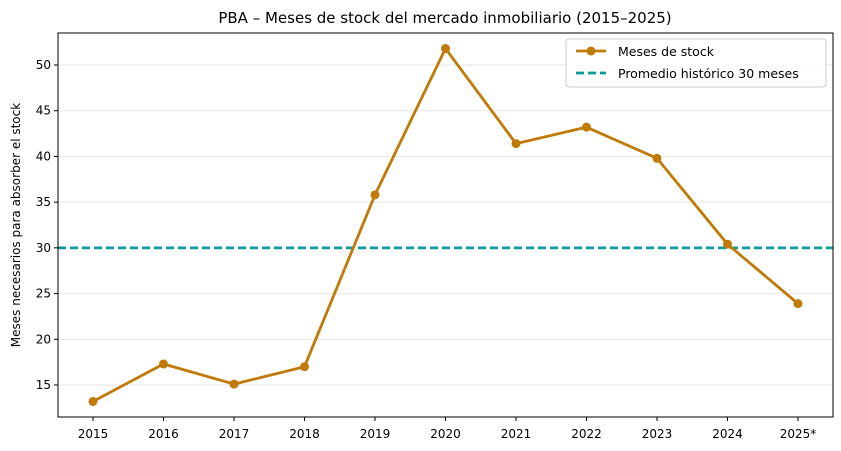 This screenshot has height=451, width=841. What do you see at coordinates (93, 434) in the screenshot?
I see `x-tick-label-2015: 2015` at bounding box center [93, 434].